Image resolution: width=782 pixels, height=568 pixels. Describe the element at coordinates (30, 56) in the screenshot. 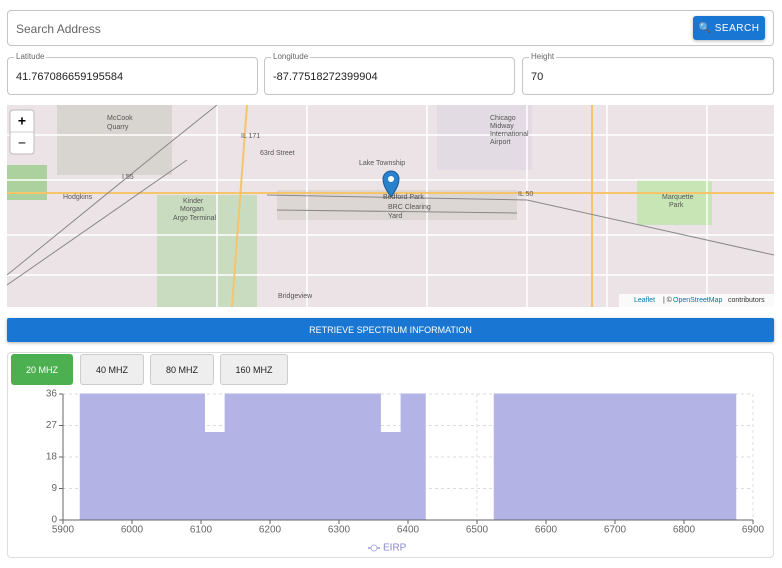

I see `field-label: Latitude` at that location.